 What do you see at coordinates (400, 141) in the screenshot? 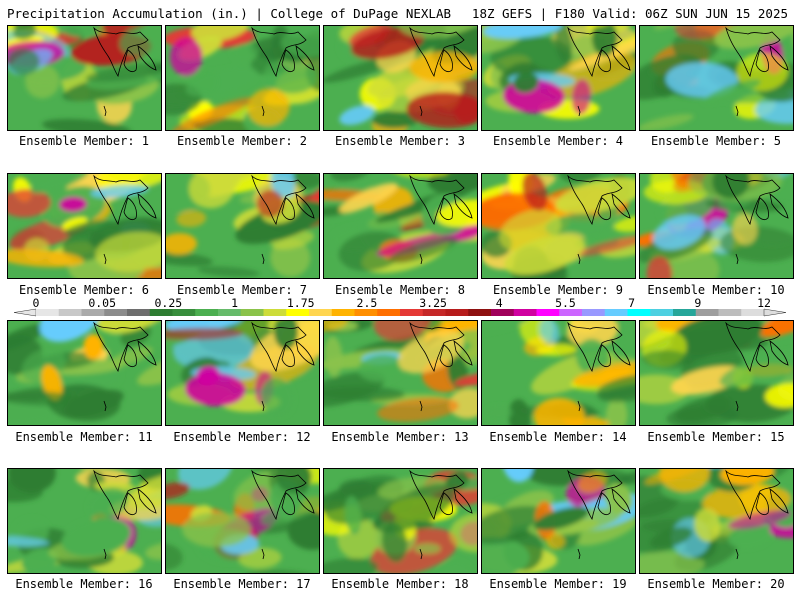
I see `ensemble-member-label: Ensemble Member: 3` at bounding box center [400, 141].